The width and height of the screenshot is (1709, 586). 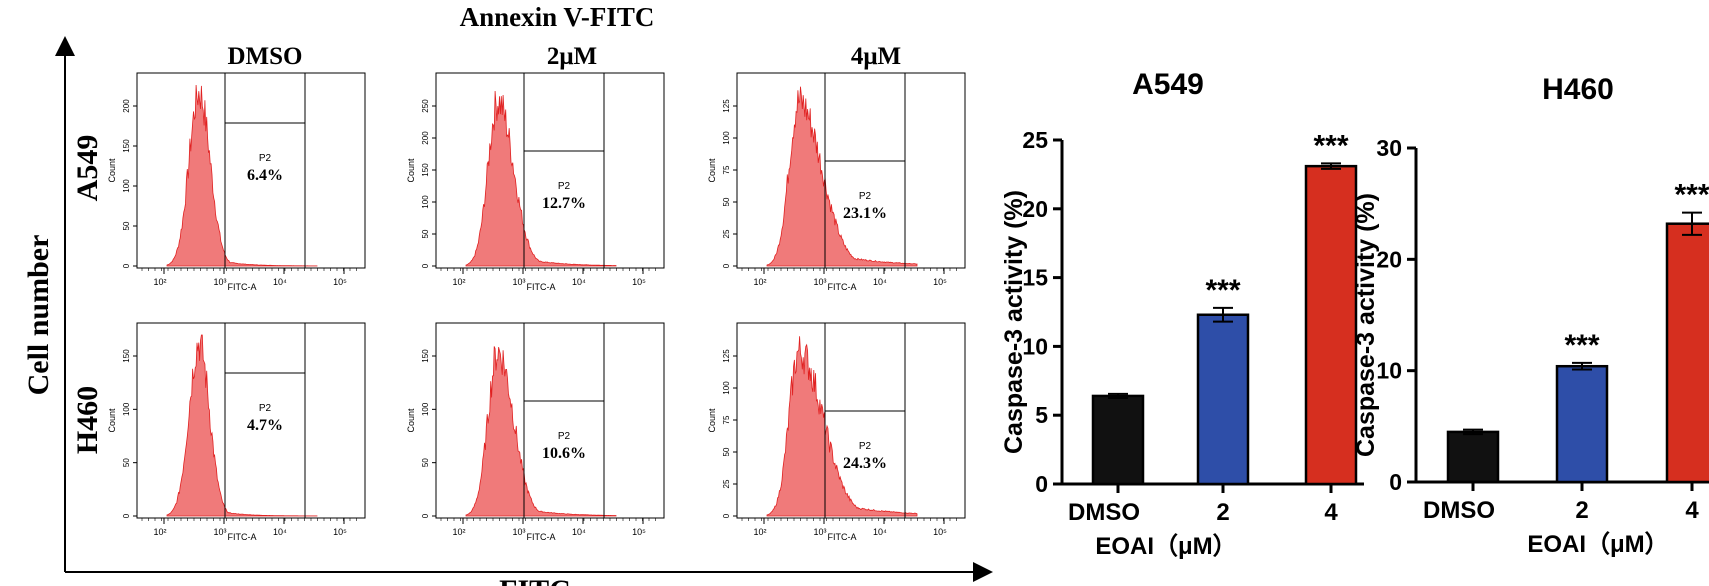 What do you see at coordinates (126, 106) in the screenshot?
I see `y-tick-label: 200` at bounding box center [126, 106].